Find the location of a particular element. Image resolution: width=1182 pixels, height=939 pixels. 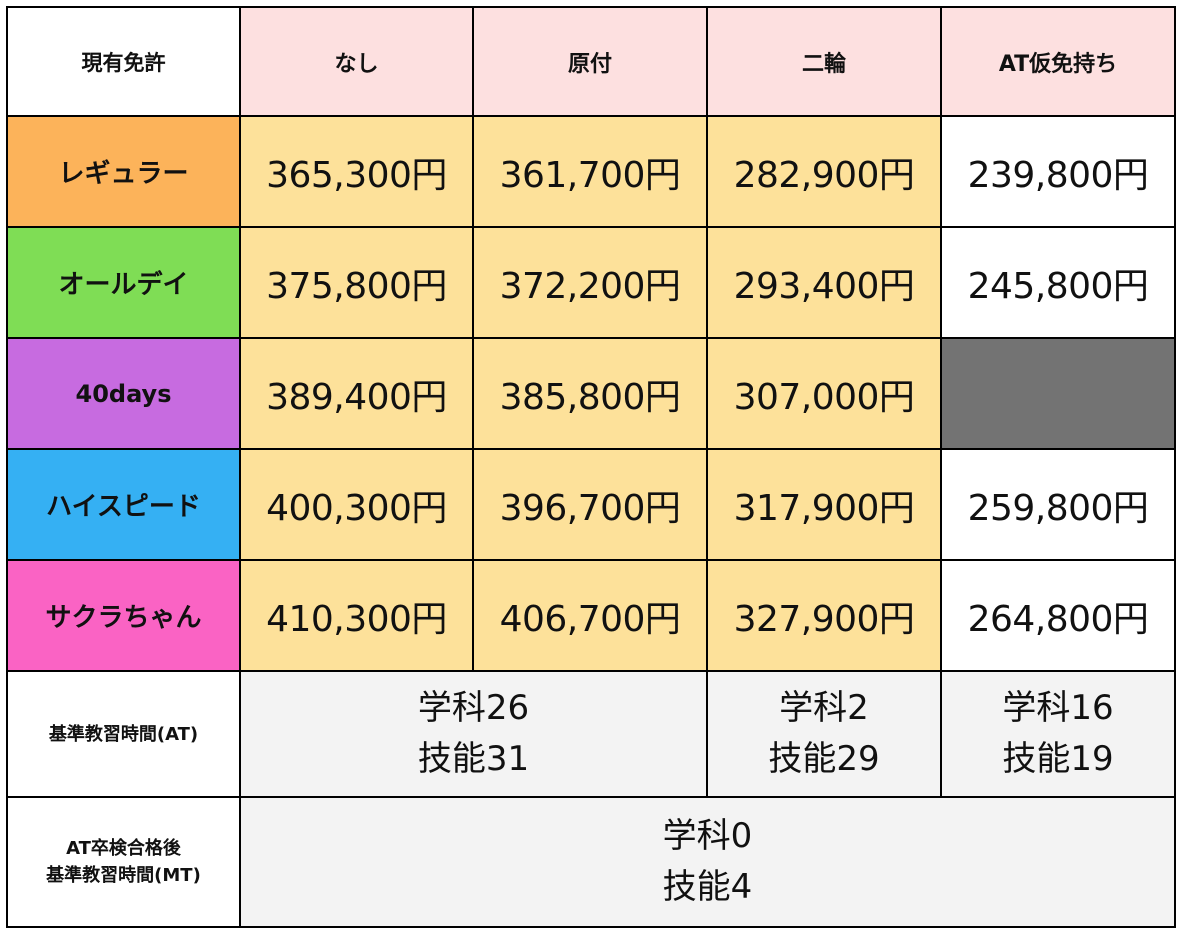

hours-mt-label: AT卒検合格後 基準教習時間(MT) is located at coordinates (123, 862).